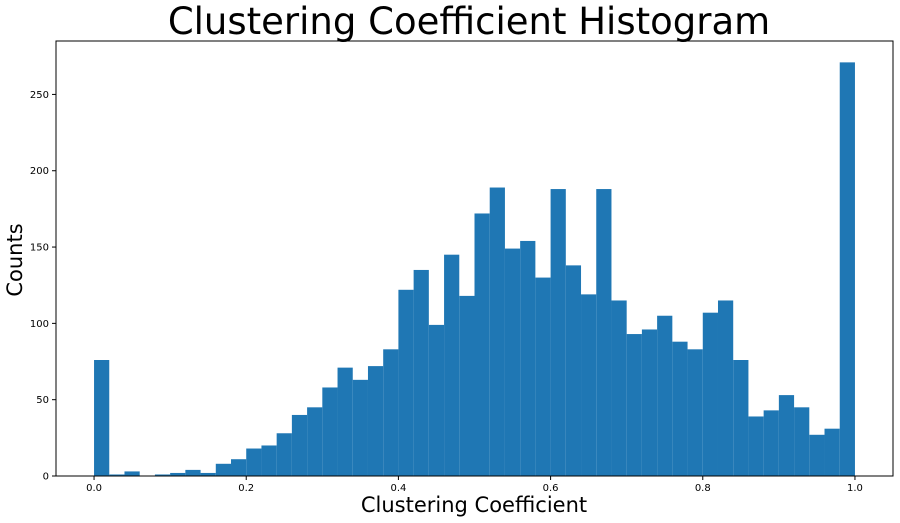 The image size is (900, 523). I want to click on x-tick-label: 0.6, so click(551, 488).